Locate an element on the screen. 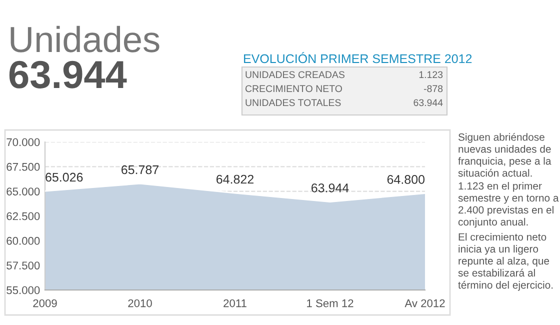 The image size is (560, 325). x-tick-label: 1 Sem 12 is located at coordinates (330, 303).